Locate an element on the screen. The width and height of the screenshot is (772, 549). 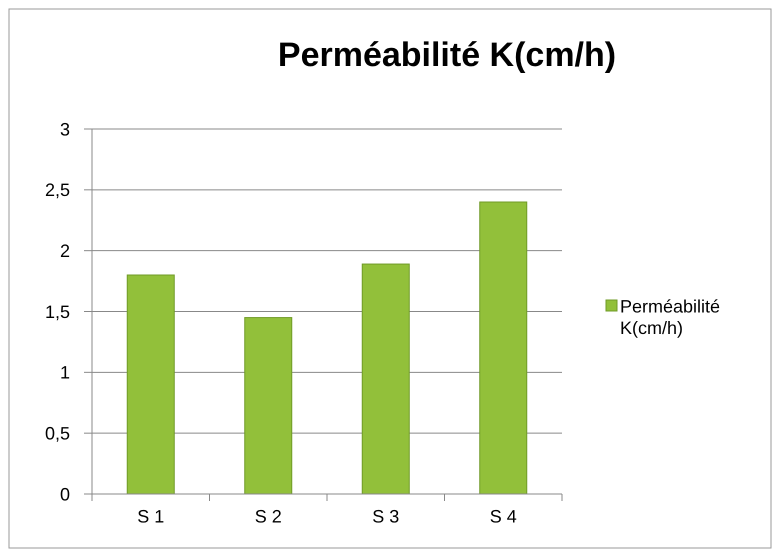
y-tick-label: 1 is located at coordinates (65, 372).